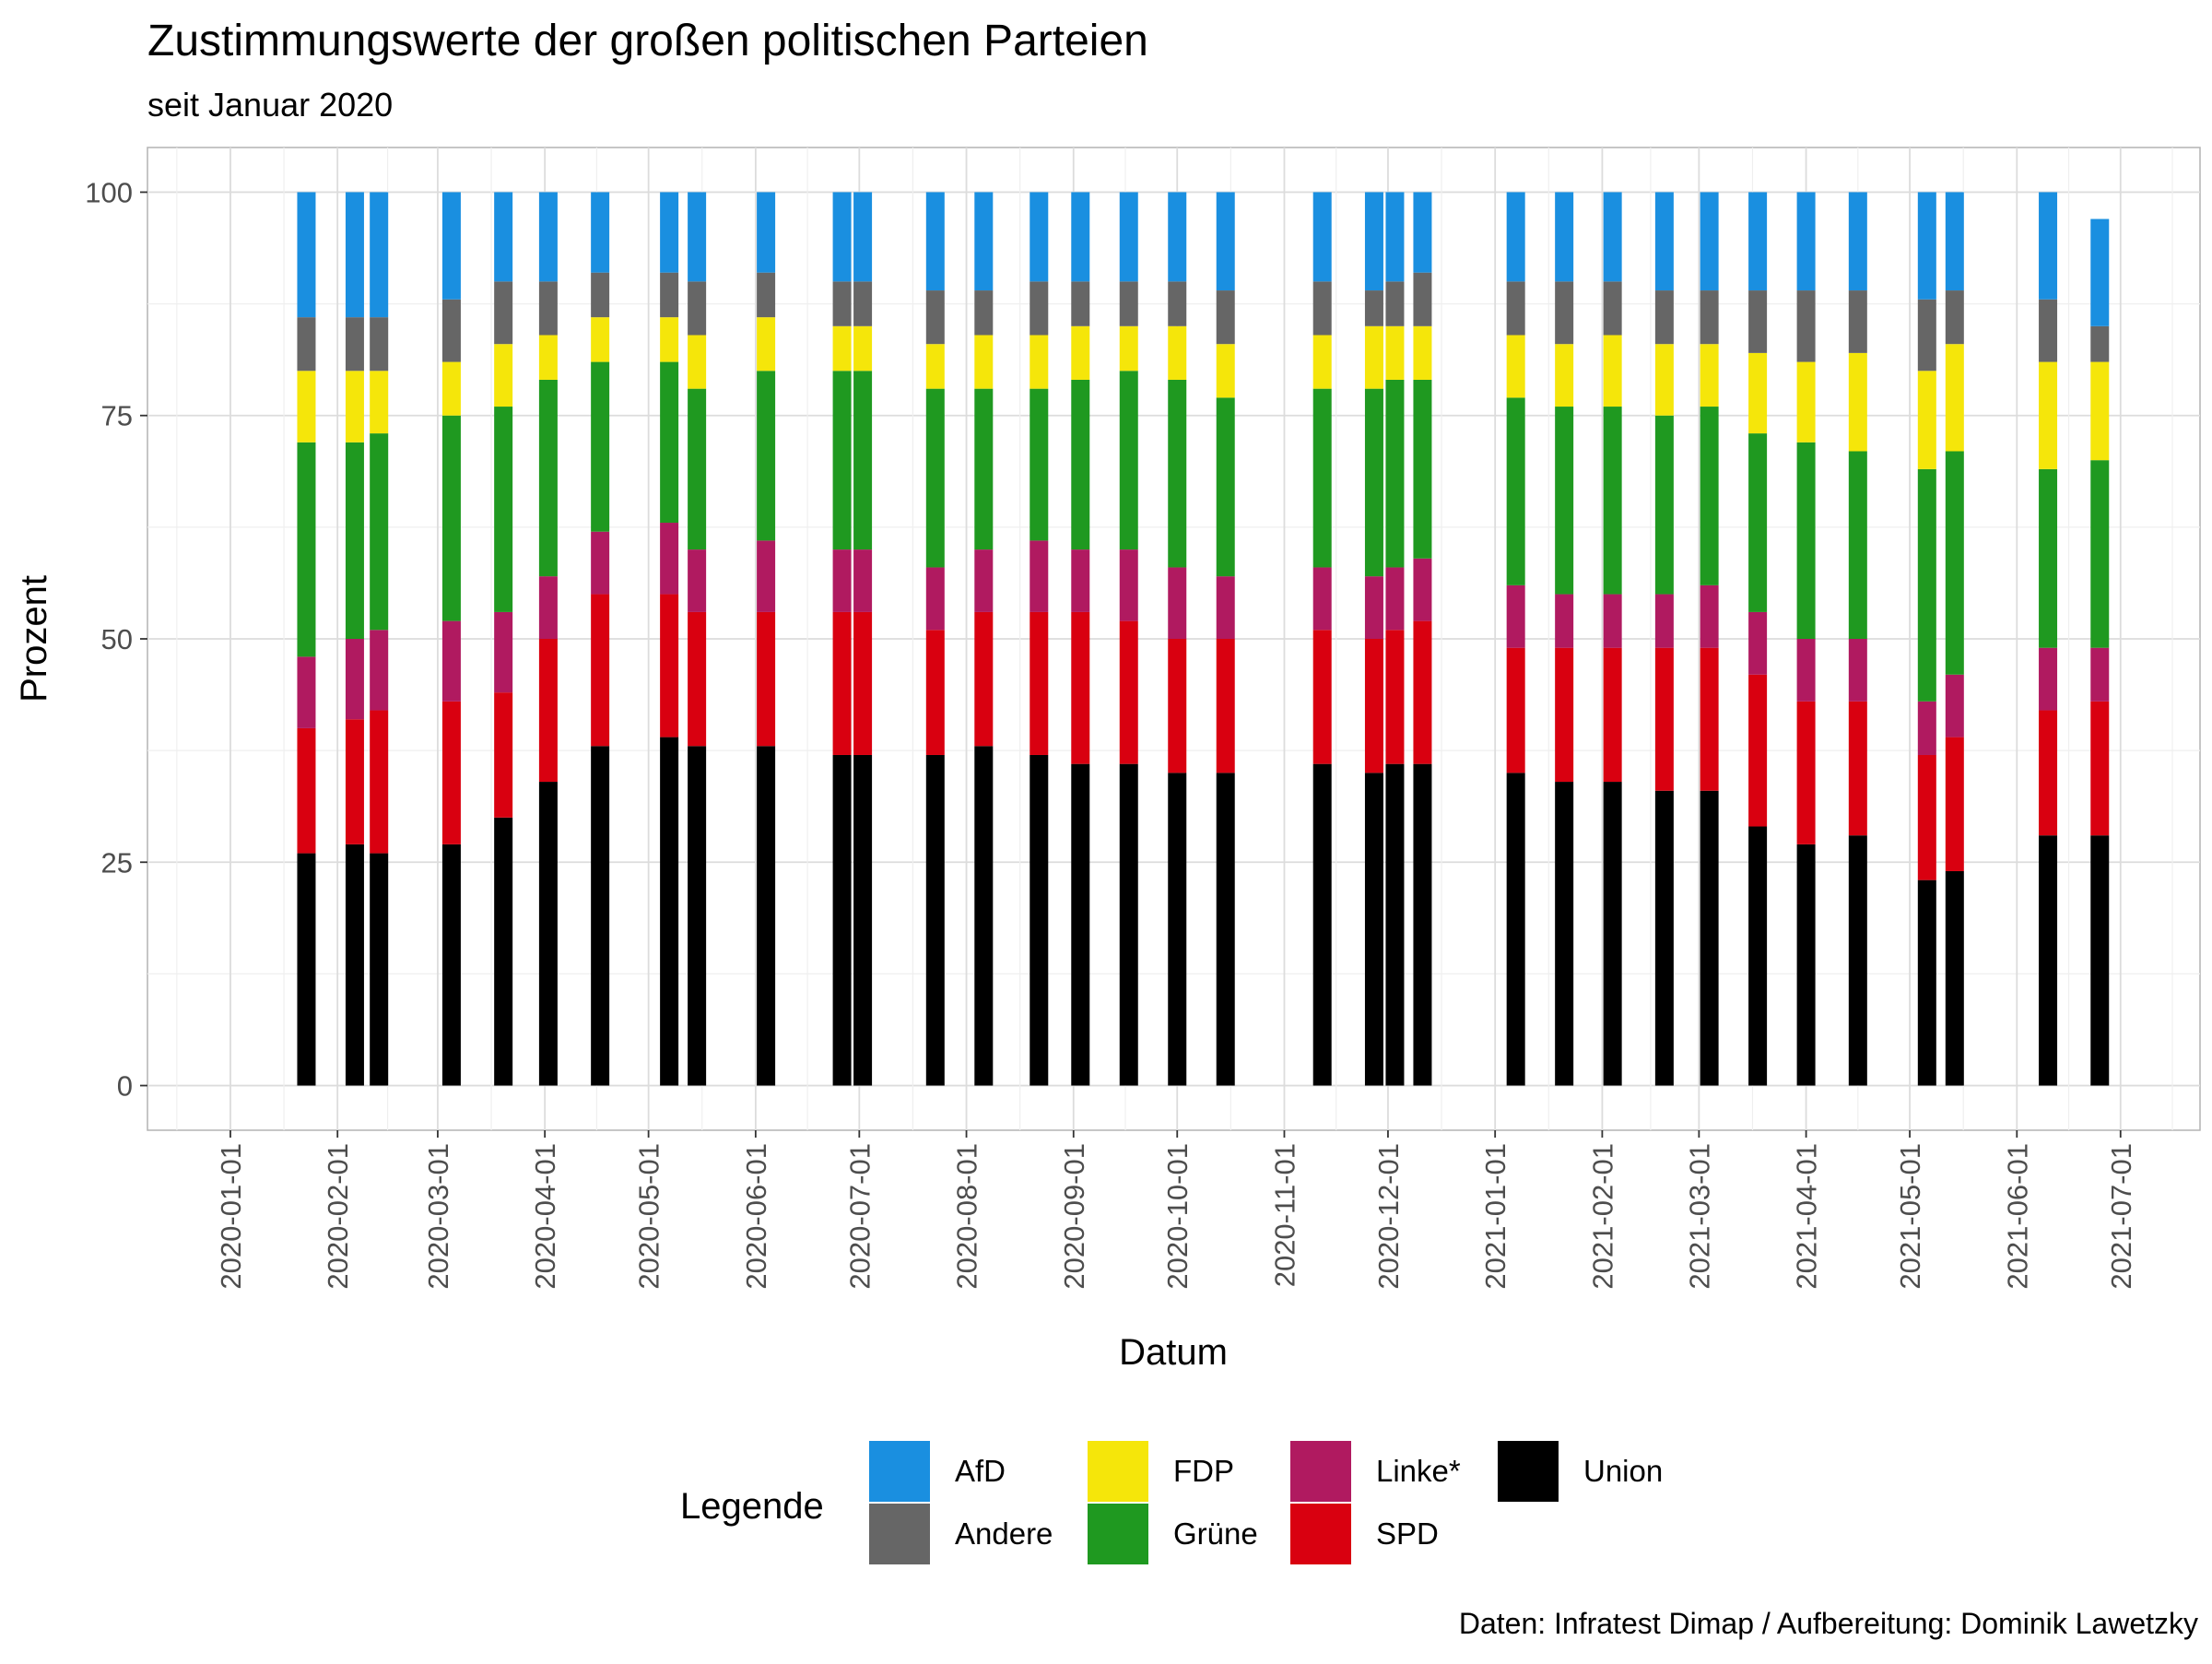  What do you see at coordinates (1418, 1471) in the screenshot?
I see `legend-label: Linke*` at bounding box center [1418, 1471].